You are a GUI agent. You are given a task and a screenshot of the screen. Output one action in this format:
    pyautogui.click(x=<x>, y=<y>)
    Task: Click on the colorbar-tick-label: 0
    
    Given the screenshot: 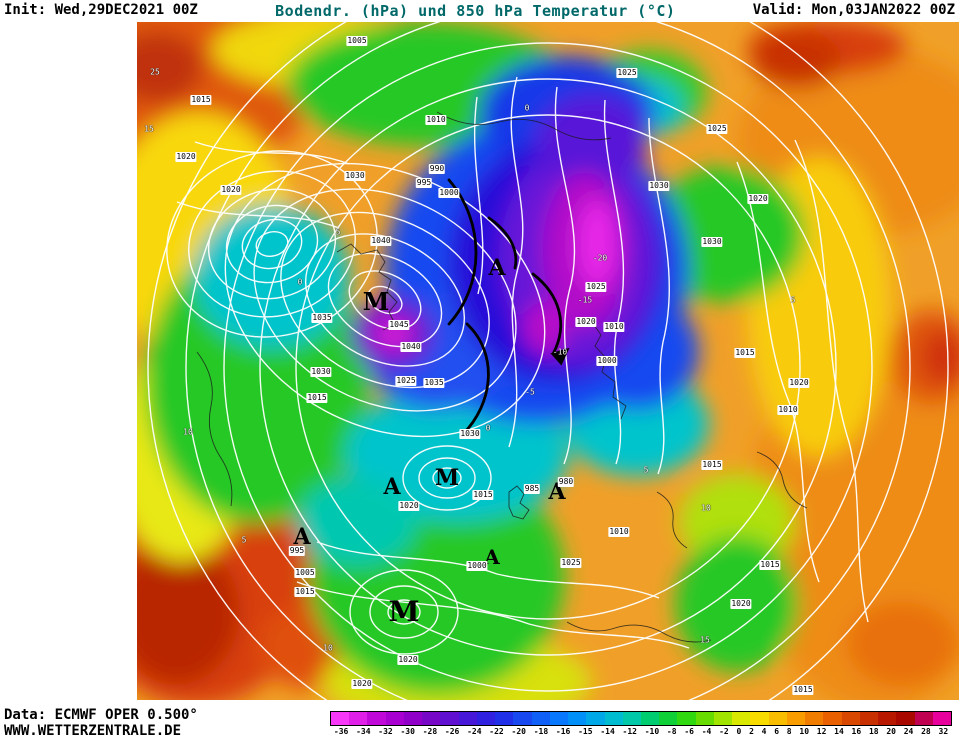 What is the action you would take?
    pyautogui.click(x=739, y=731)
    